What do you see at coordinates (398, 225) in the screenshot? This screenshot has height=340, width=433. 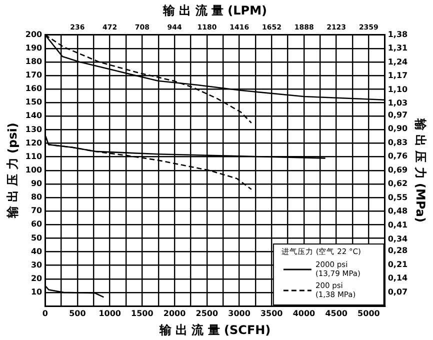 I see `y2-tick-label: 0,41` at bounding box center [398, 225].